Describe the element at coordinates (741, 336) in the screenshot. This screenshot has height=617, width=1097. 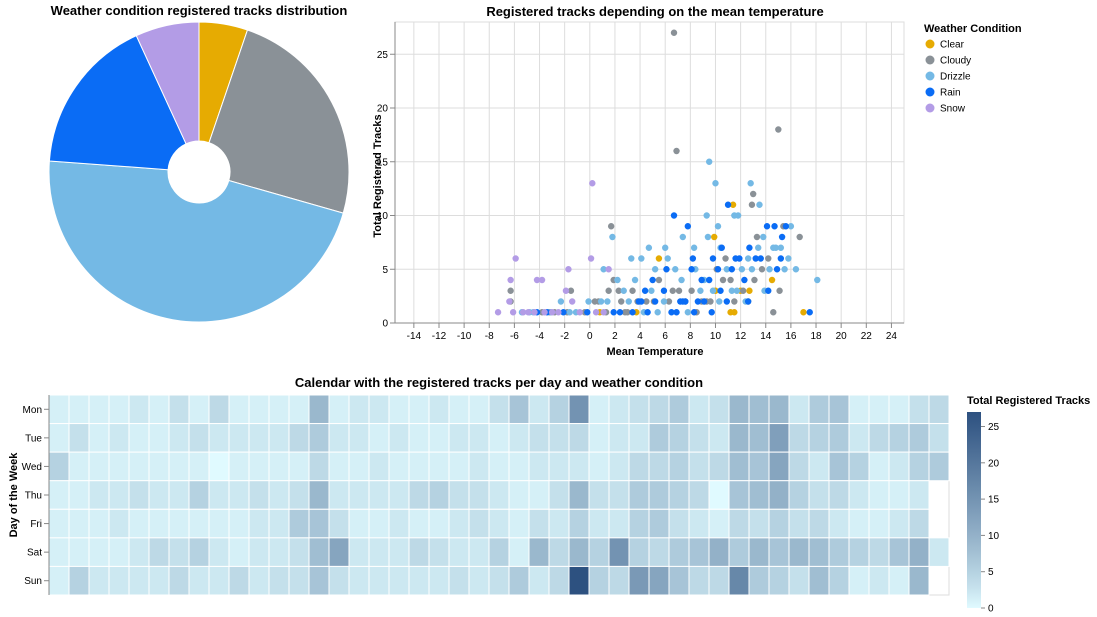
I see `x-tick-label: 12` at that location.